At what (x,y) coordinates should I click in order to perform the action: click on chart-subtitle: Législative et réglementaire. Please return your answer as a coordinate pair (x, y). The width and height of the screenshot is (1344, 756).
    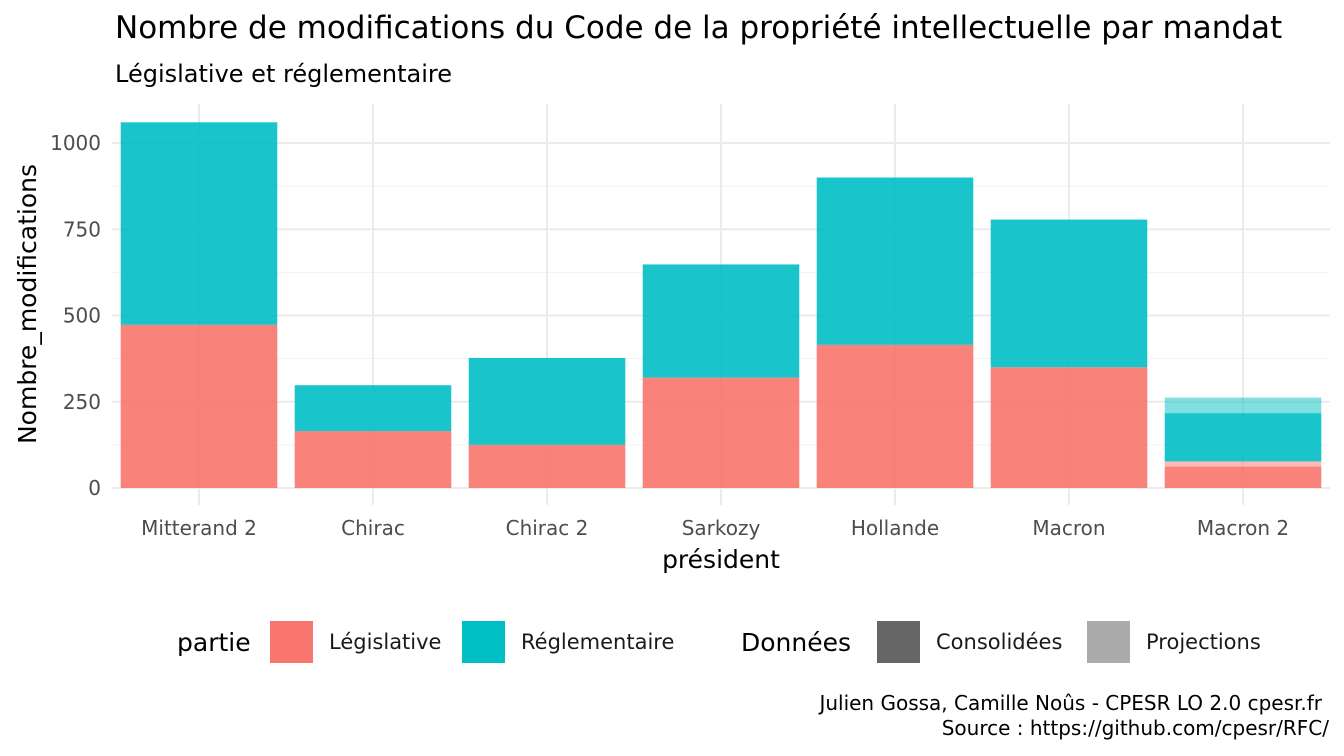
    Looking at the image, I should click on (283, 74).